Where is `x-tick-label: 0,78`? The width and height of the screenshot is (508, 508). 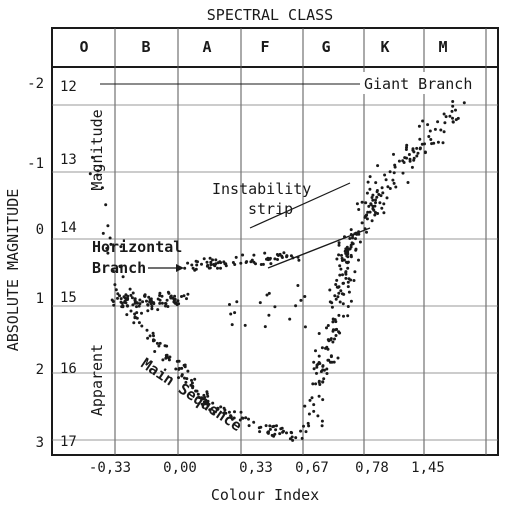
x-tick-label: 0,78 is located at coordinates (372, 468).